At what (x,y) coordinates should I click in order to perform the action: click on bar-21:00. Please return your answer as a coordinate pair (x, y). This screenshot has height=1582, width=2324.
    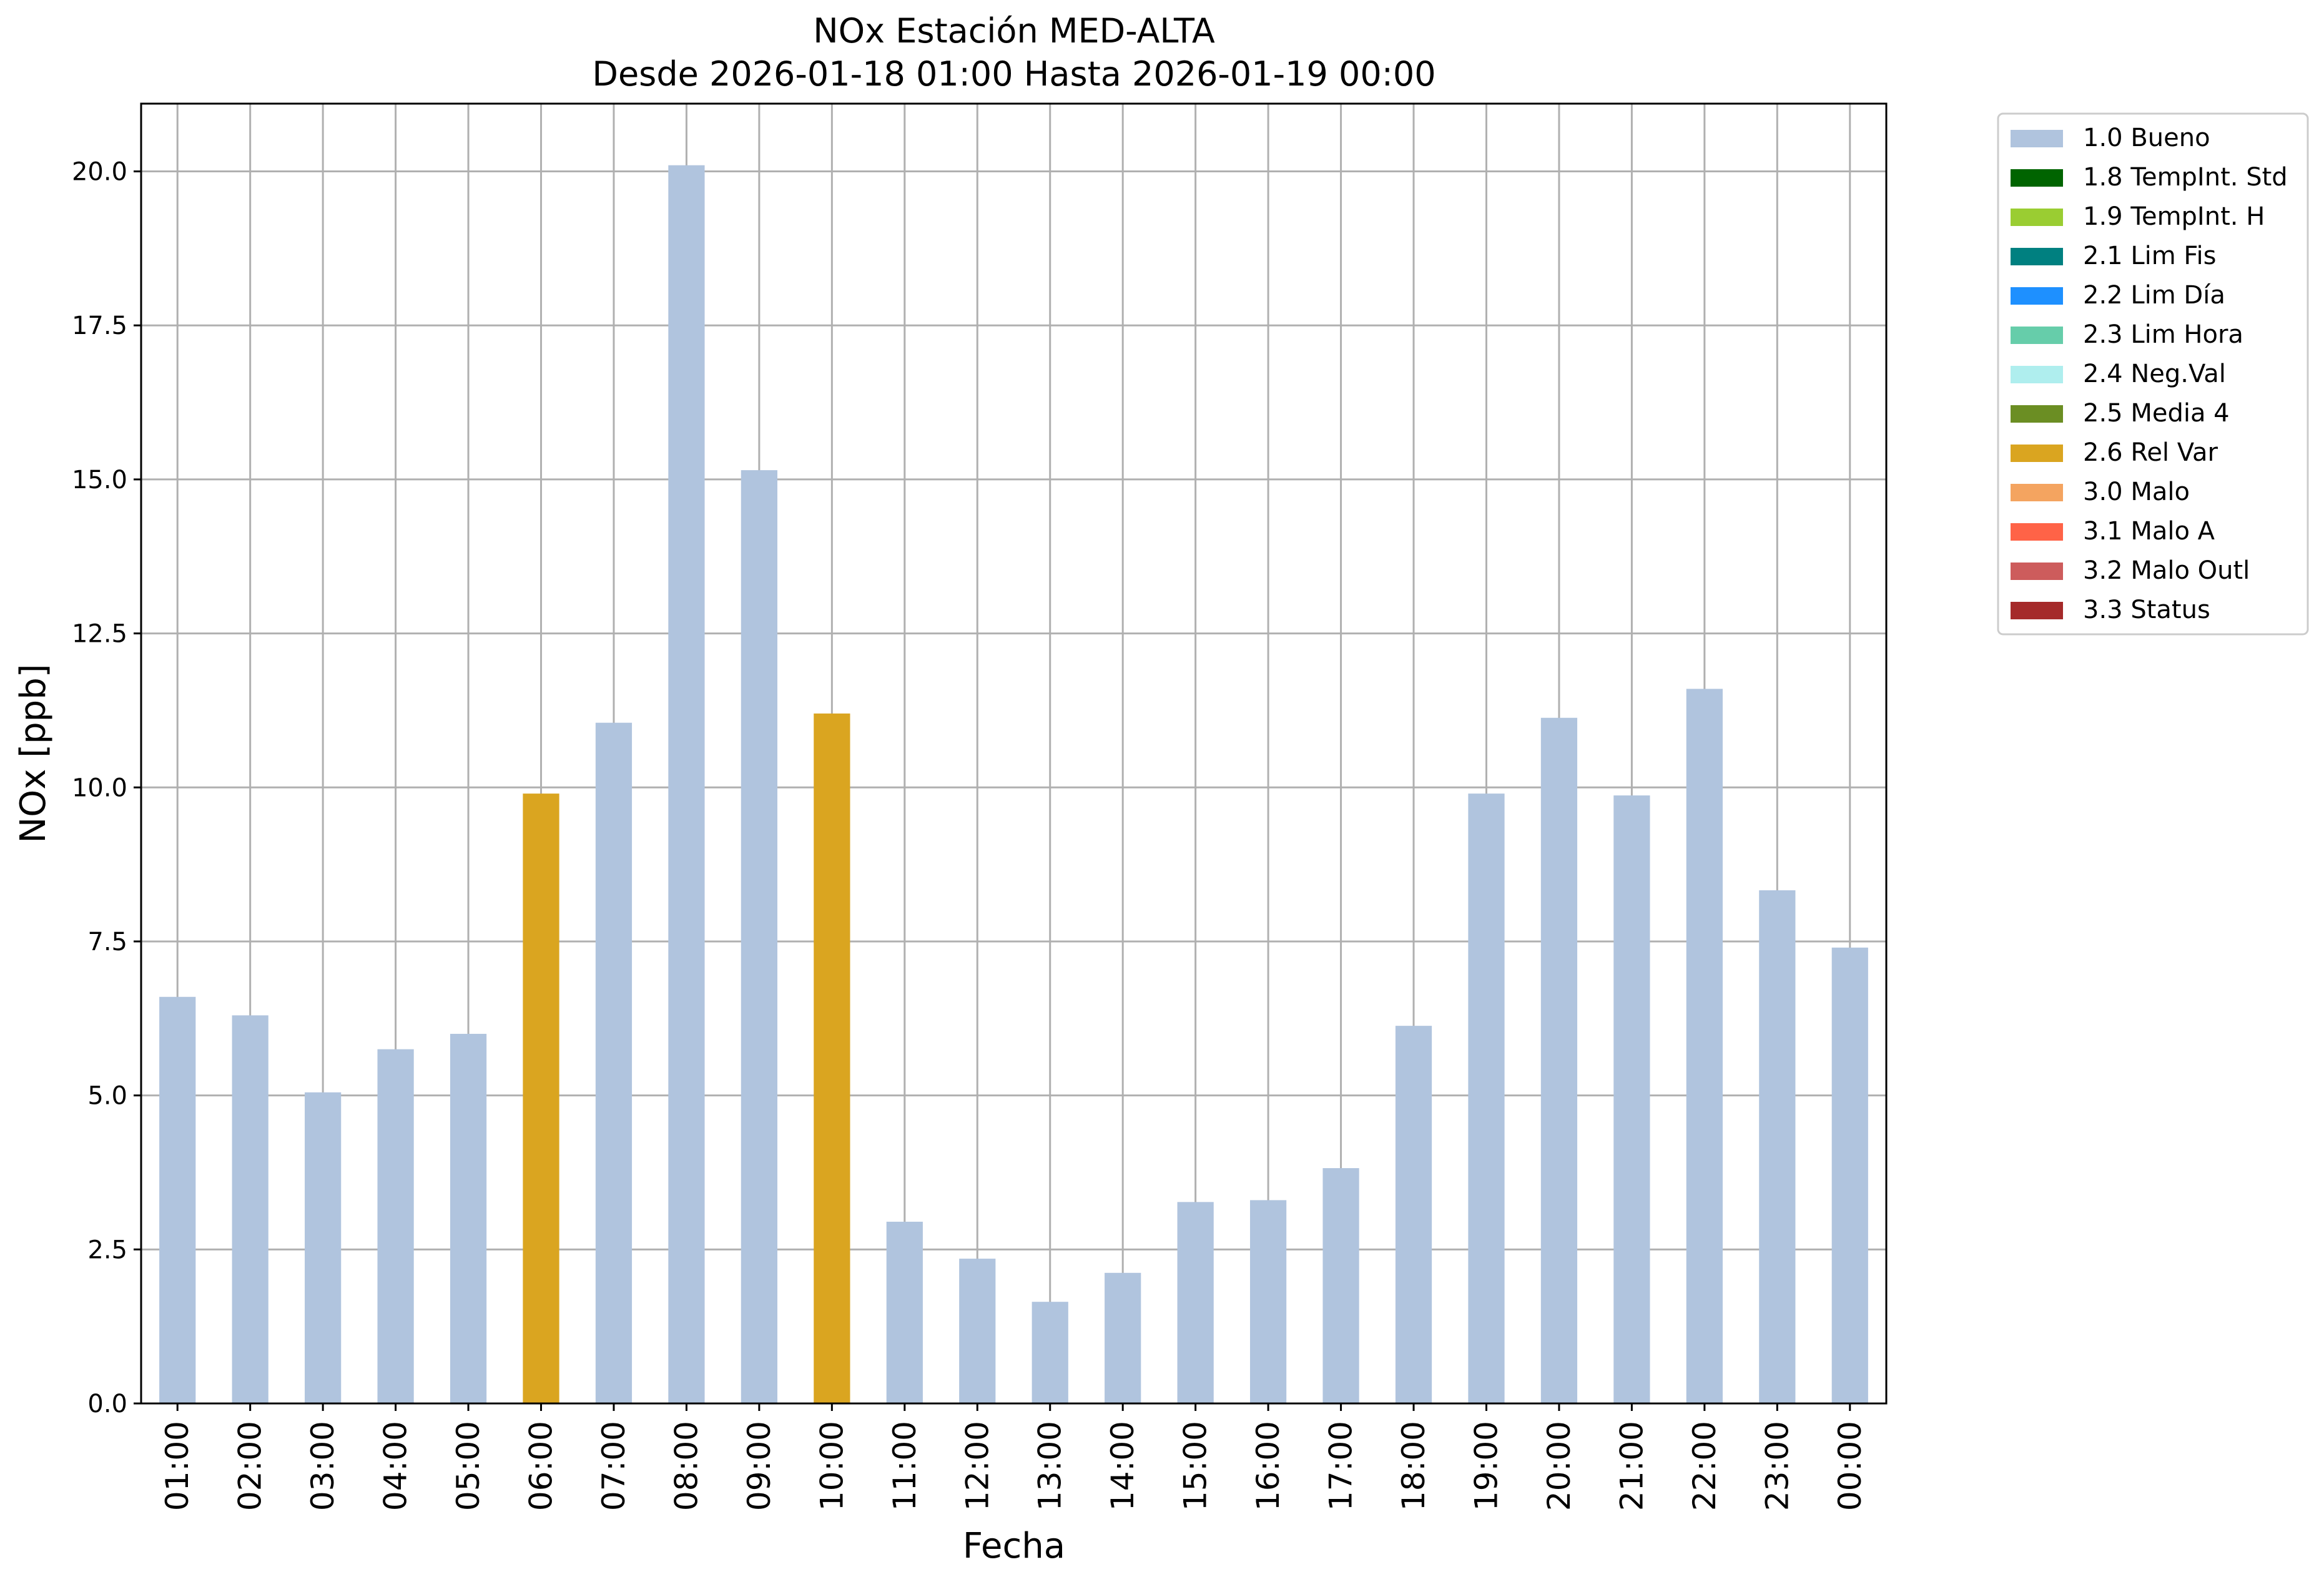
    Looking at the image, I should click on (1631, 1099).